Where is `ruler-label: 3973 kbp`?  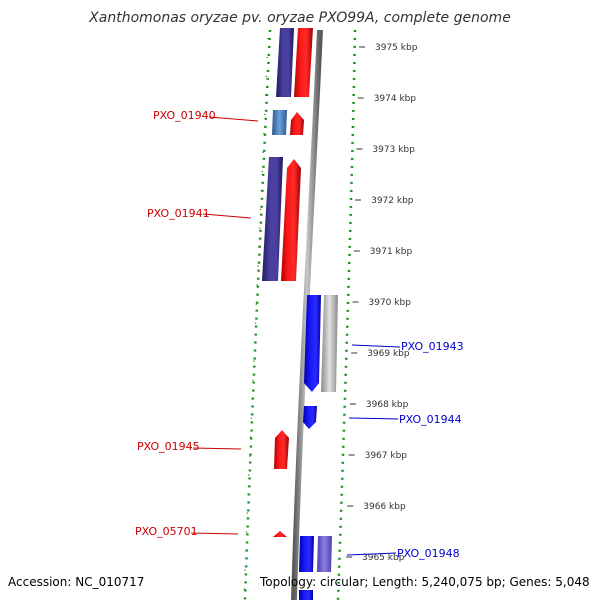
ruler-label: 3973 kbp is located at coordinates (393, 150).